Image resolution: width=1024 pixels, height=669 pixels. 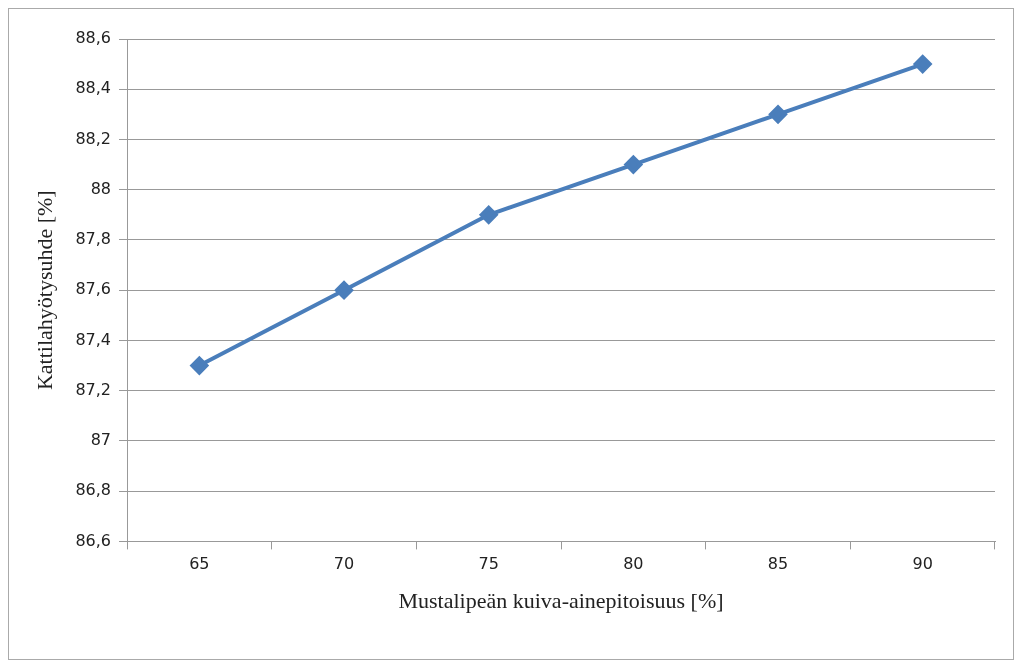 I want to click on x-tick-label: 80, so click(x=633, y=564).